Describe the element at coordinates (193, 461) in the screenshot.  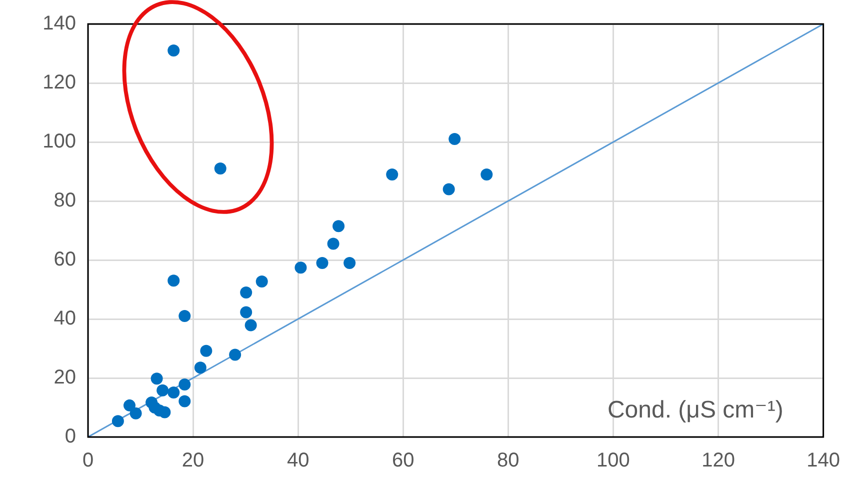
I see `x-tick-label: 20` at that location.